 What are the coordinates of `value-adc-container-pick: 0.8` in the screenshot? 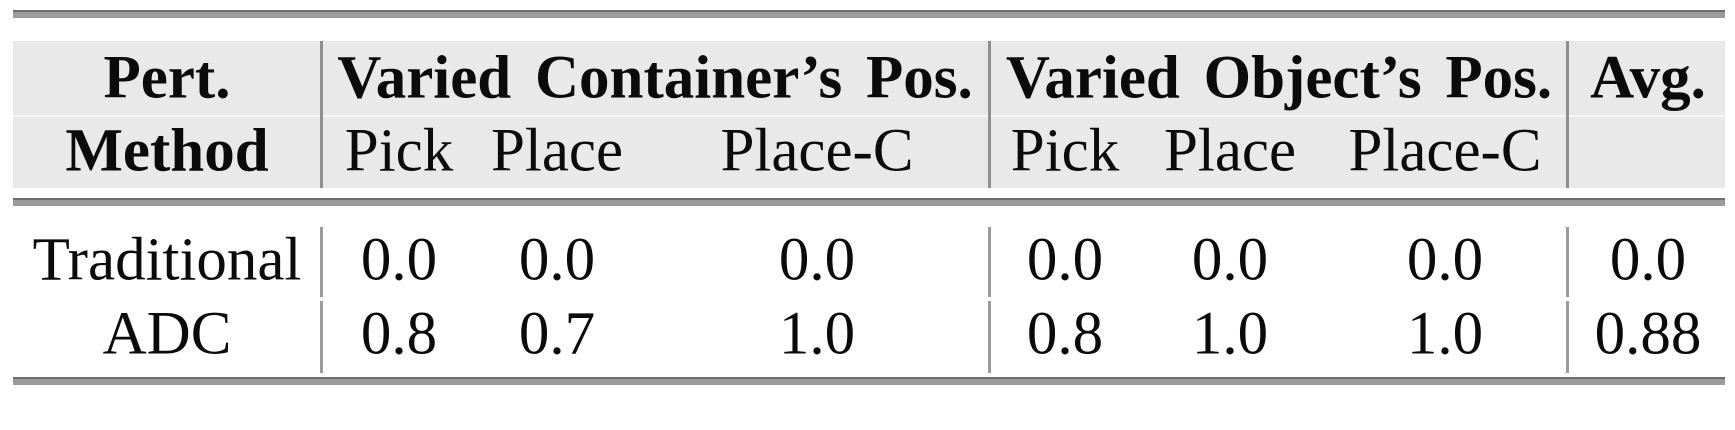 It's located at (399, 334).